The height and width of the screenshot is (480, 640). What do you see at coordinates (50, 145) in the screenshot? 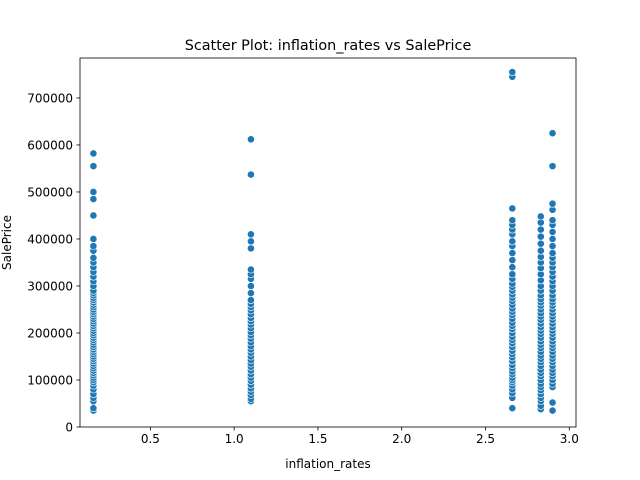
I see `y-tick-label: 600000` at bounding box center [50, 145].